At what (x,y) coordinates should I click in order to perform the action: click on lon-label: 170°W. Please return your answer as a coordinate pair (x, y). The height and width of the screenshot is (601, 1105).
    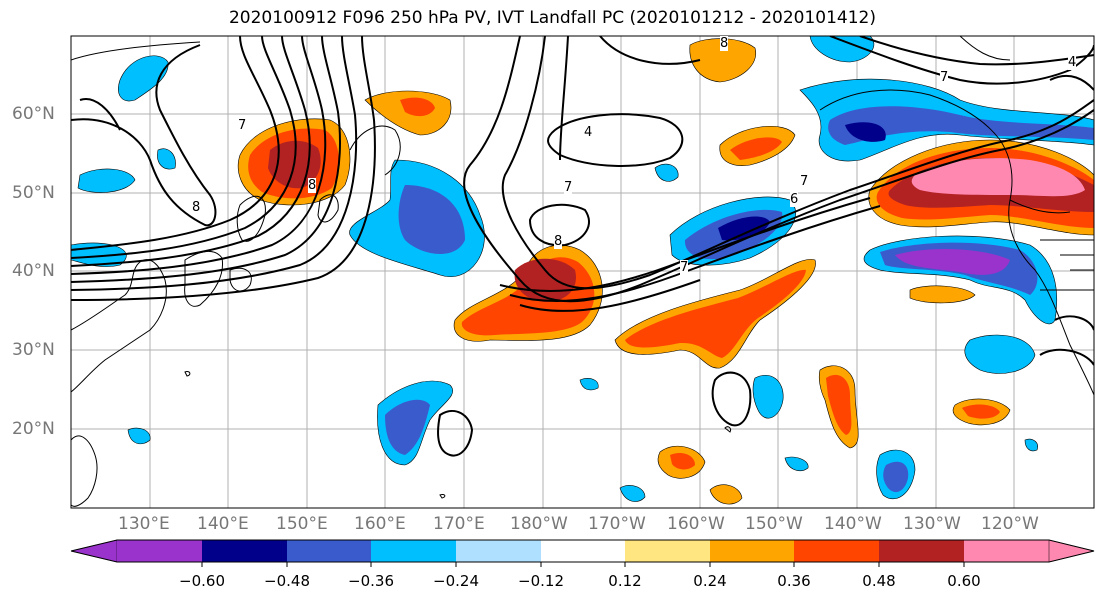
    Looking at the image, I should click on (617, 524).